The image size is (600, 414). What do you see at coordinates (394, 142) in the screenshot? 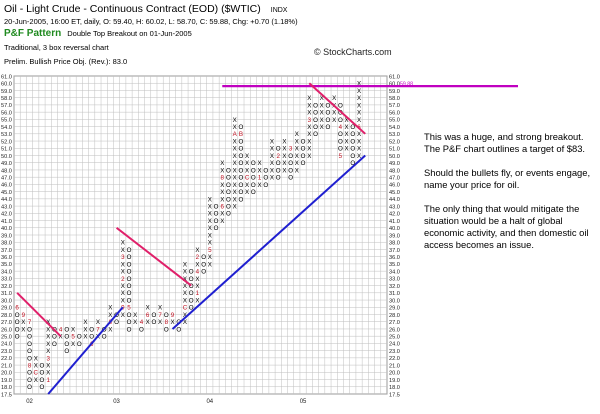
I see `y-tick-label-right: 52.0` at bounding box center [394, 142].